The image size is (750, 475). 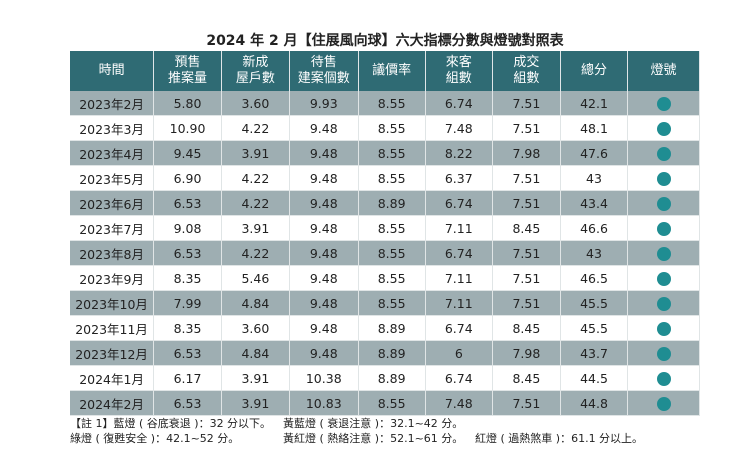 What do you see at coordinates (112, 378) in the screenshot?
I see `table-cell: 2024年1月` at bounding box center [112, 378].